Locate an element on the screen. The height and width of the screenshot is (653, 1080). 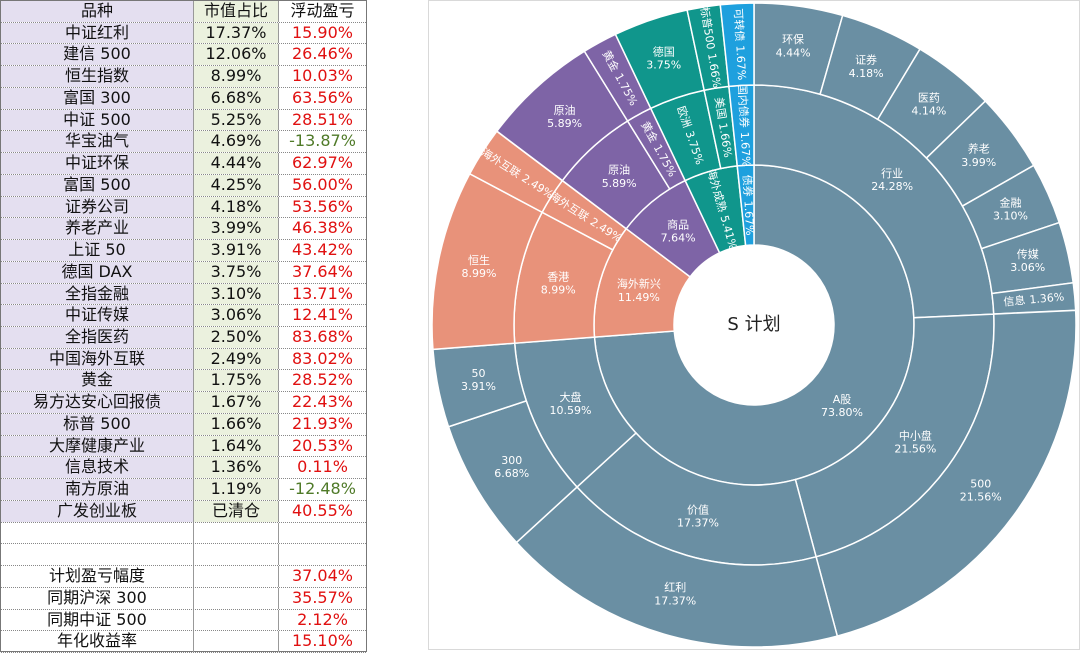
summary-value: 35.57% is located at coordinates (322, 597).